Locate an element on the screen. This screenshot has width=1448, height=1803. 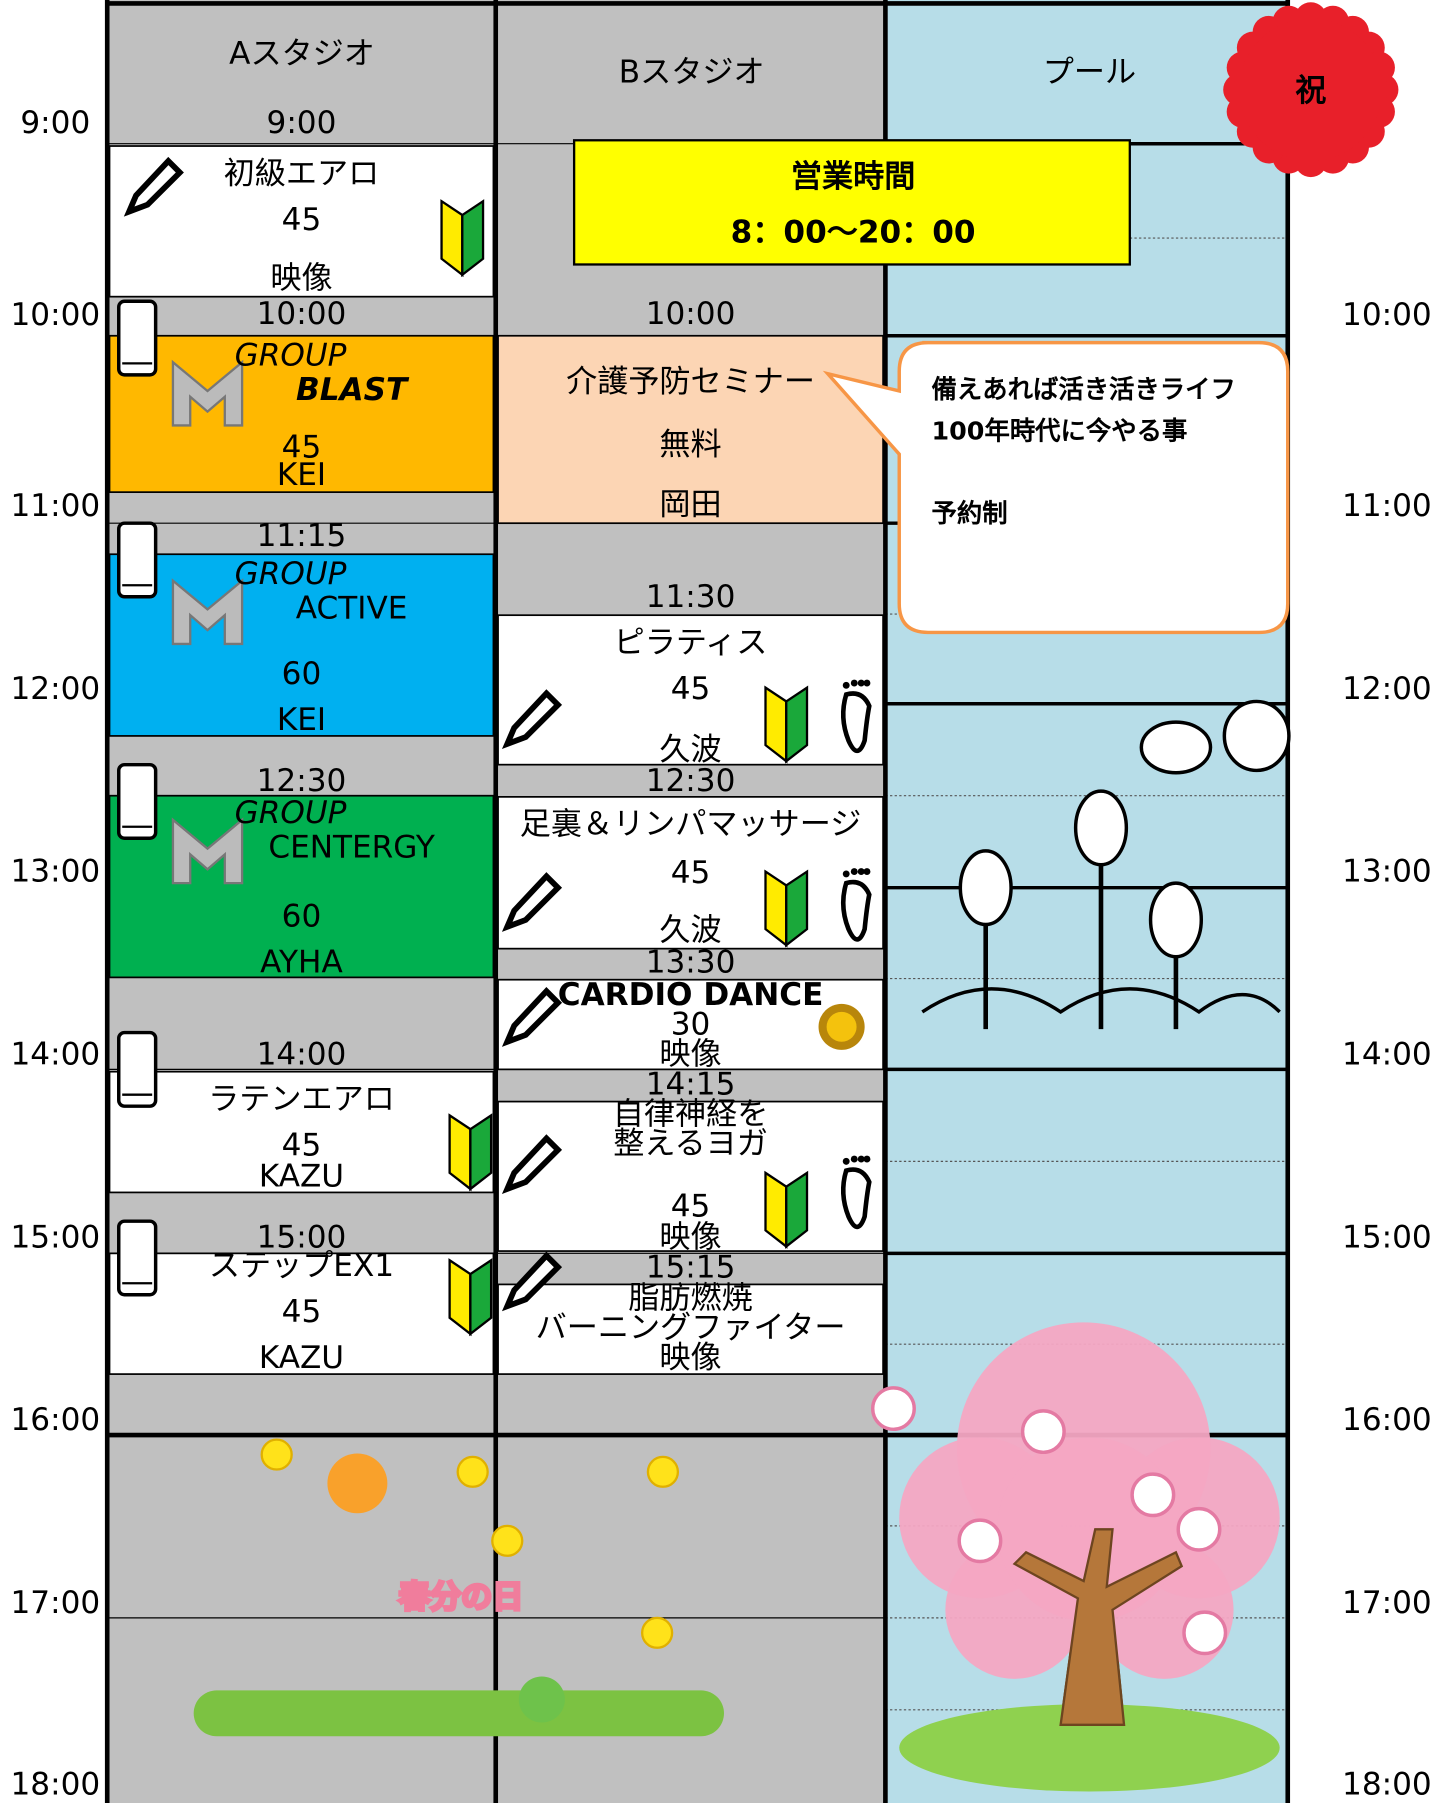
class-name: ピラティス is located at coordinates (691, 643).